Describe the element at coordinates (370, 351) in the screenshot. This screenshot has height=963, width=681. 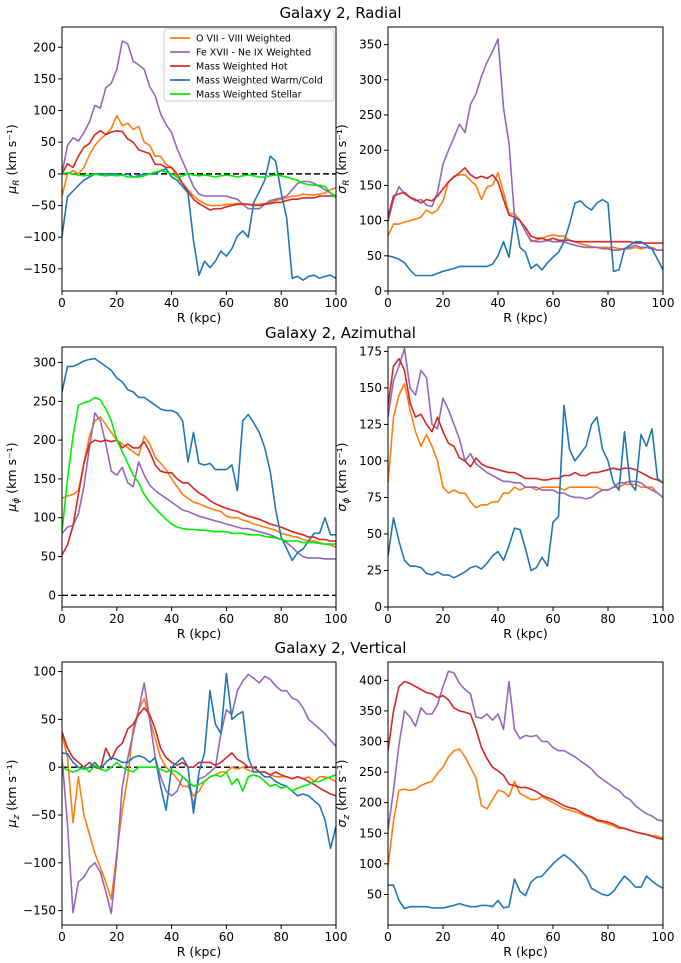
I see `y-tick-label: 175` at that location.